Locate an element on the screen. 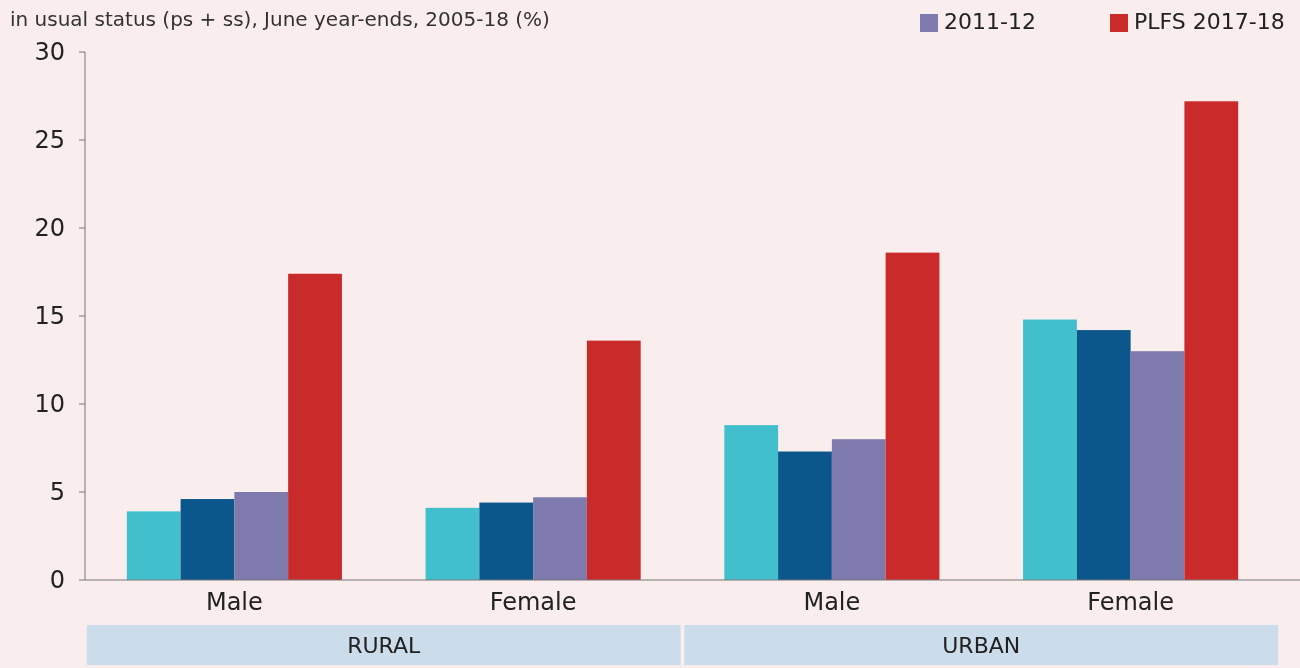 This screenshot has width=1300, height=668. text: RURAL is located at coordinates (384, 645).